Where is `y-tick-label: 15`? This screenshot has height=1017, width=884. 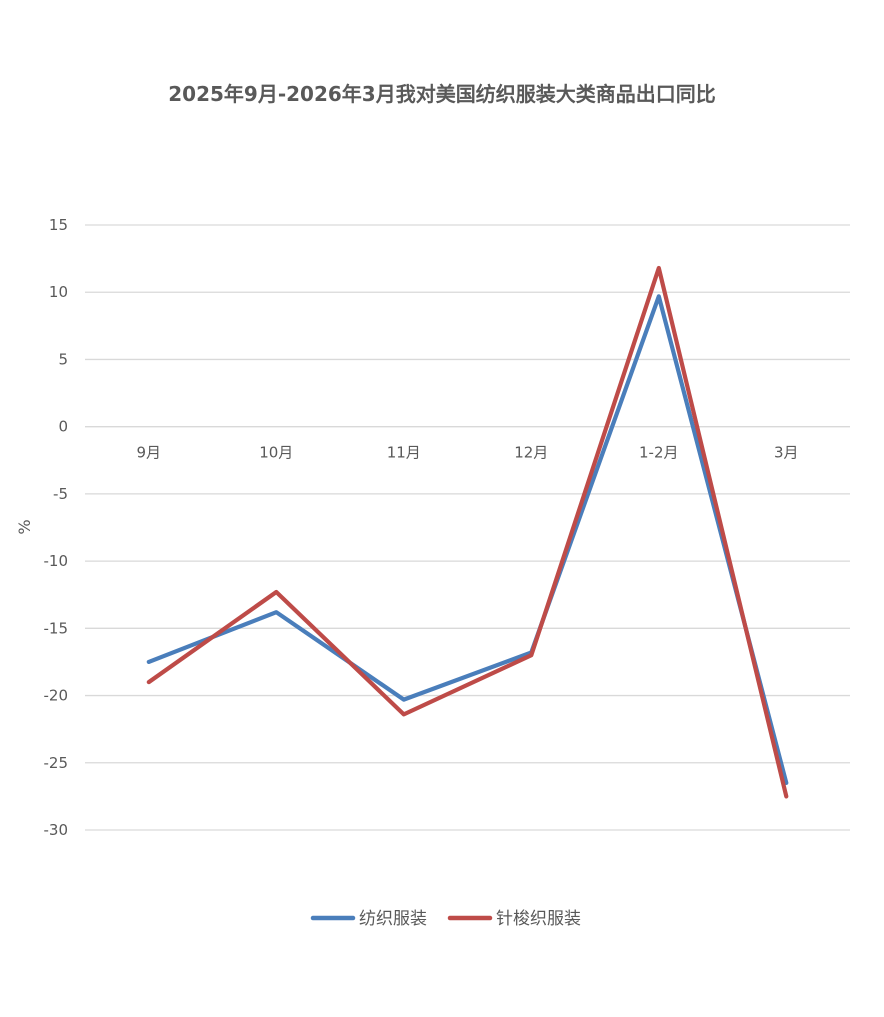
y-tick-label: 15 is located at coordinates (58, 225).